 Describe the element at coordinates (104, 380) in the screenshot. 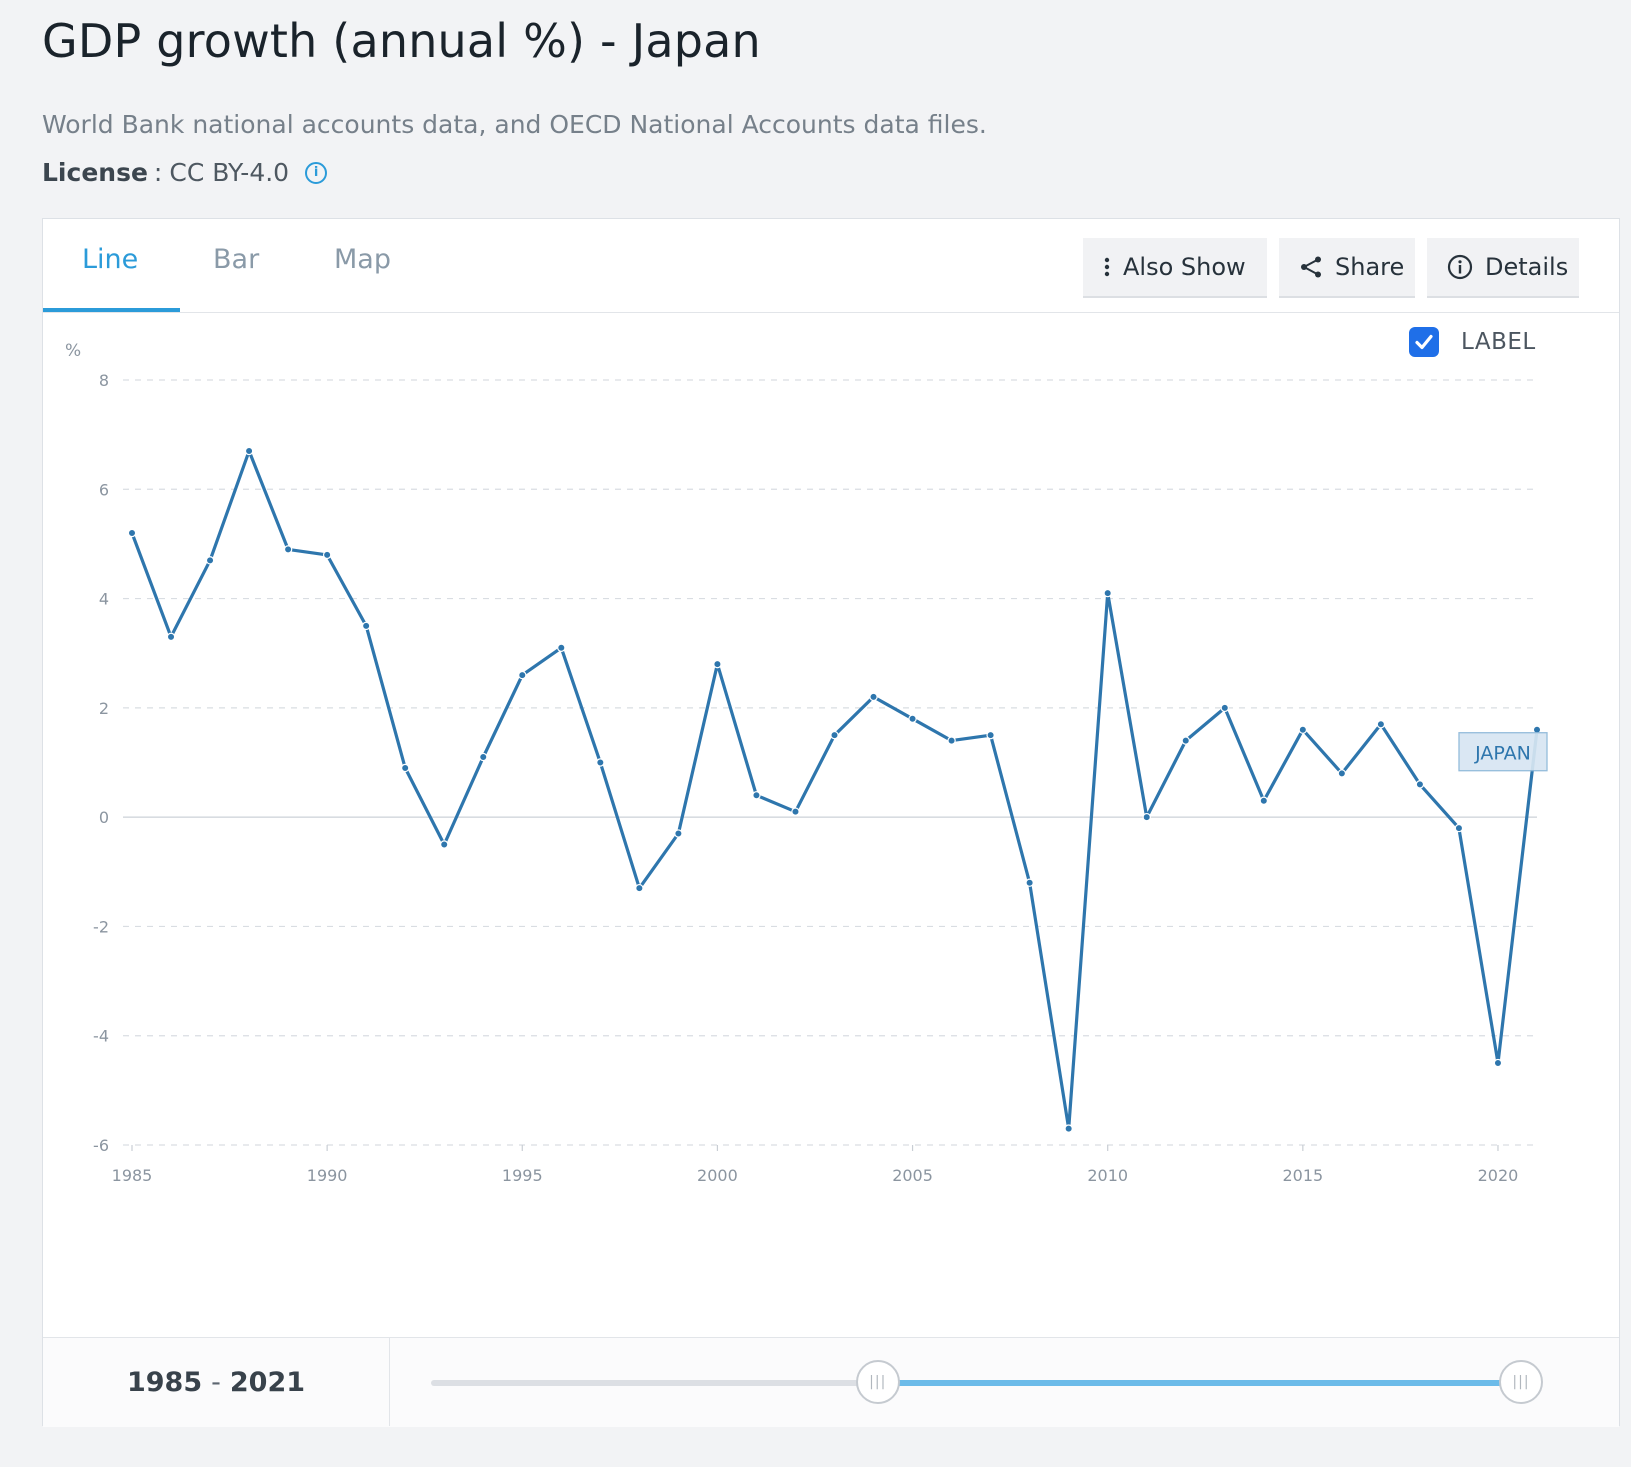

I see `y-tick-label: 8` at that location.